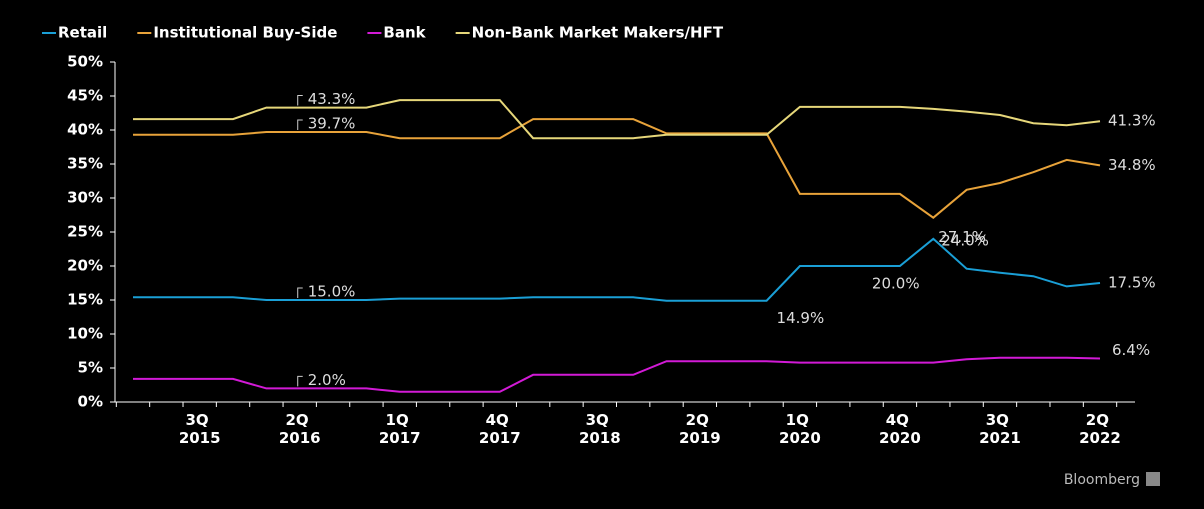 This screenshot has height=509, width=1204. Describe the element at coordinates (90, 368) in the screenshot. I see `y-tick-label: 5%` at that location.